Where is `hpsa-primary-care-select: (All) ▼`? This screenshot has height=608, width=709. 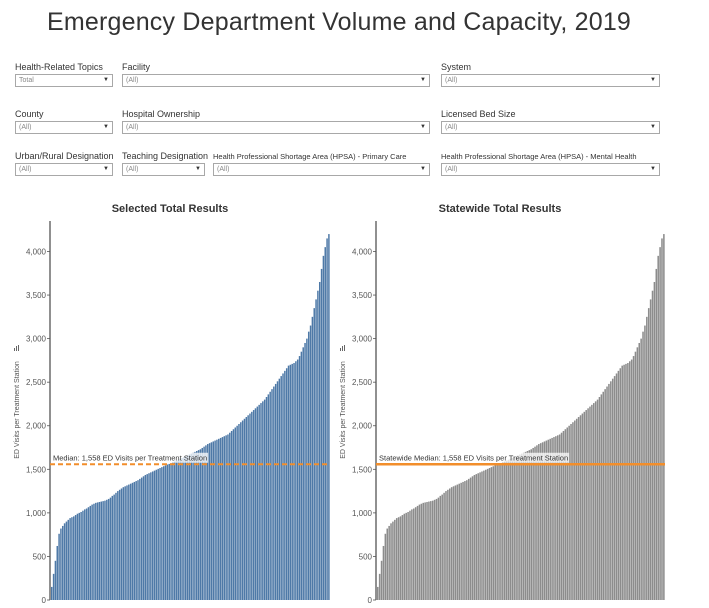 hpsa-primary-care-select: (All) ▼ is located at coordinates (321, 169).